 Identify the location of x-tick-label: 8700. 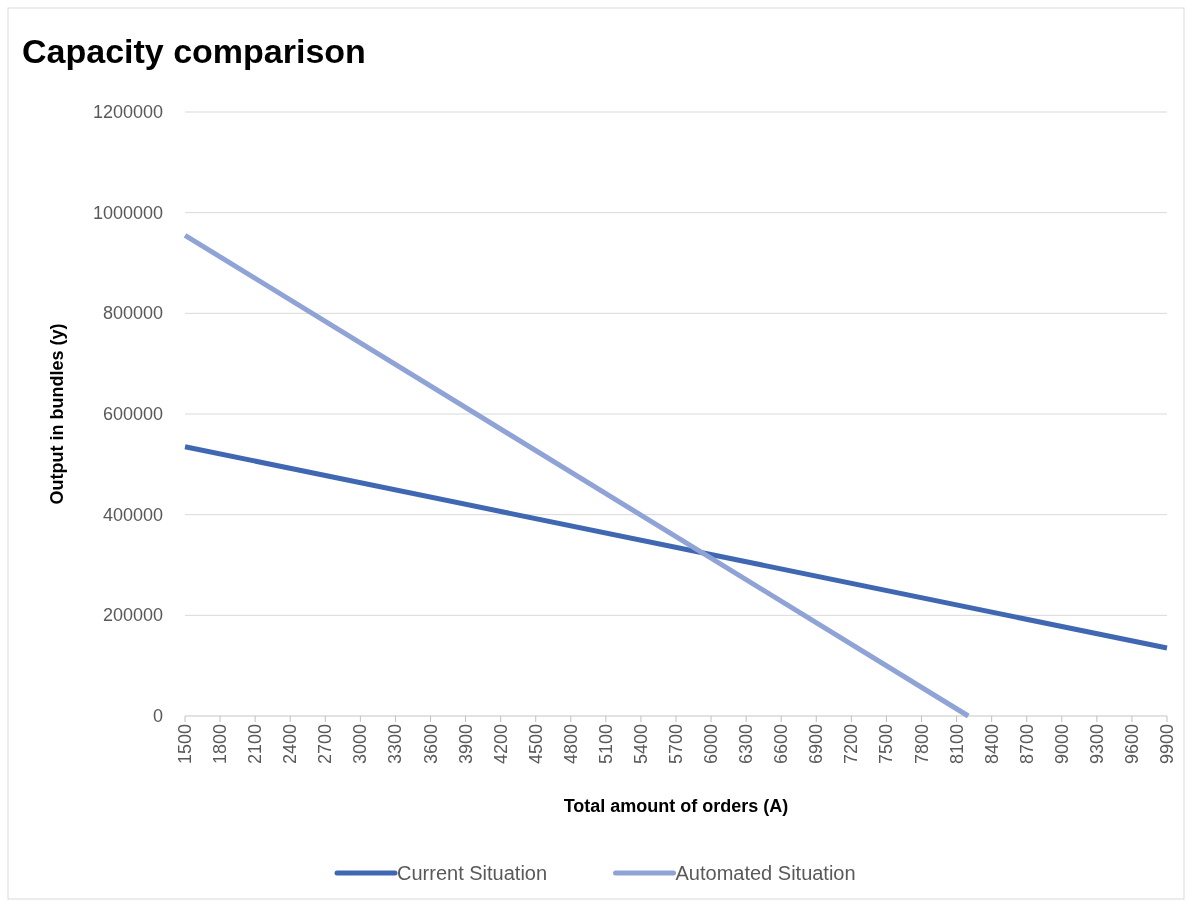
(1026, 744).